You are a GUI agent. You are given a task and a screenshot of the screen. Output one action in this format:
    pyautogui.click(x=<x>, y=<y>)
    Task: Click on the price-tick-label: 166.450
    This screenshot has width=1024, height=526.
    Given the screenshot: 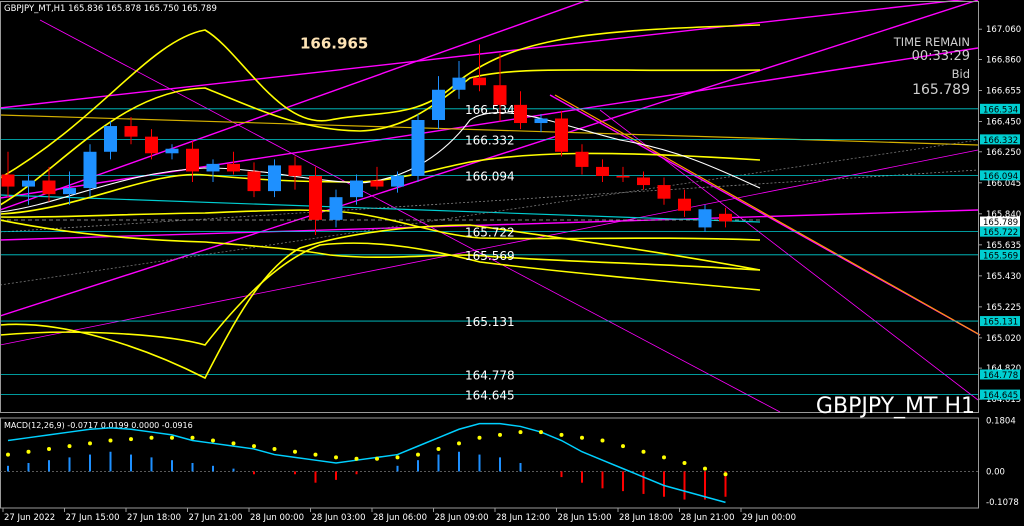 What is the action you would take?
    pyautogui.click(x=1003, y=123)
    